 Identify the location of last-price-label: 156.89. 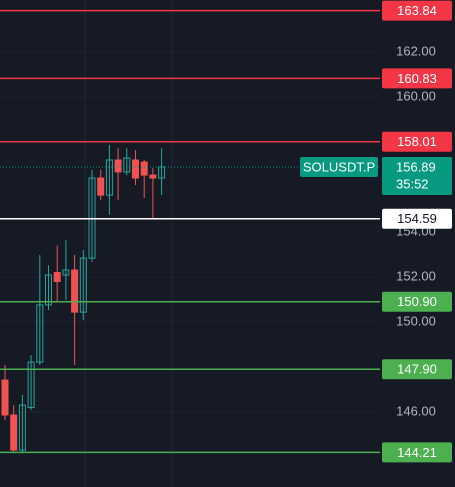
(416, 166).